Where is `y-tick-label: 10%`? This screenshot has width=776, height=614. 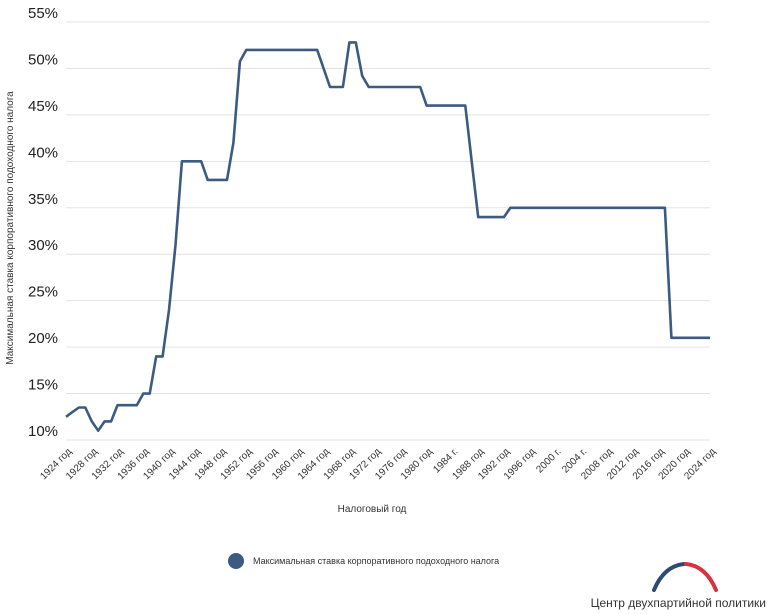 y-tick-label: 10% is located at coordinates (43, 431).